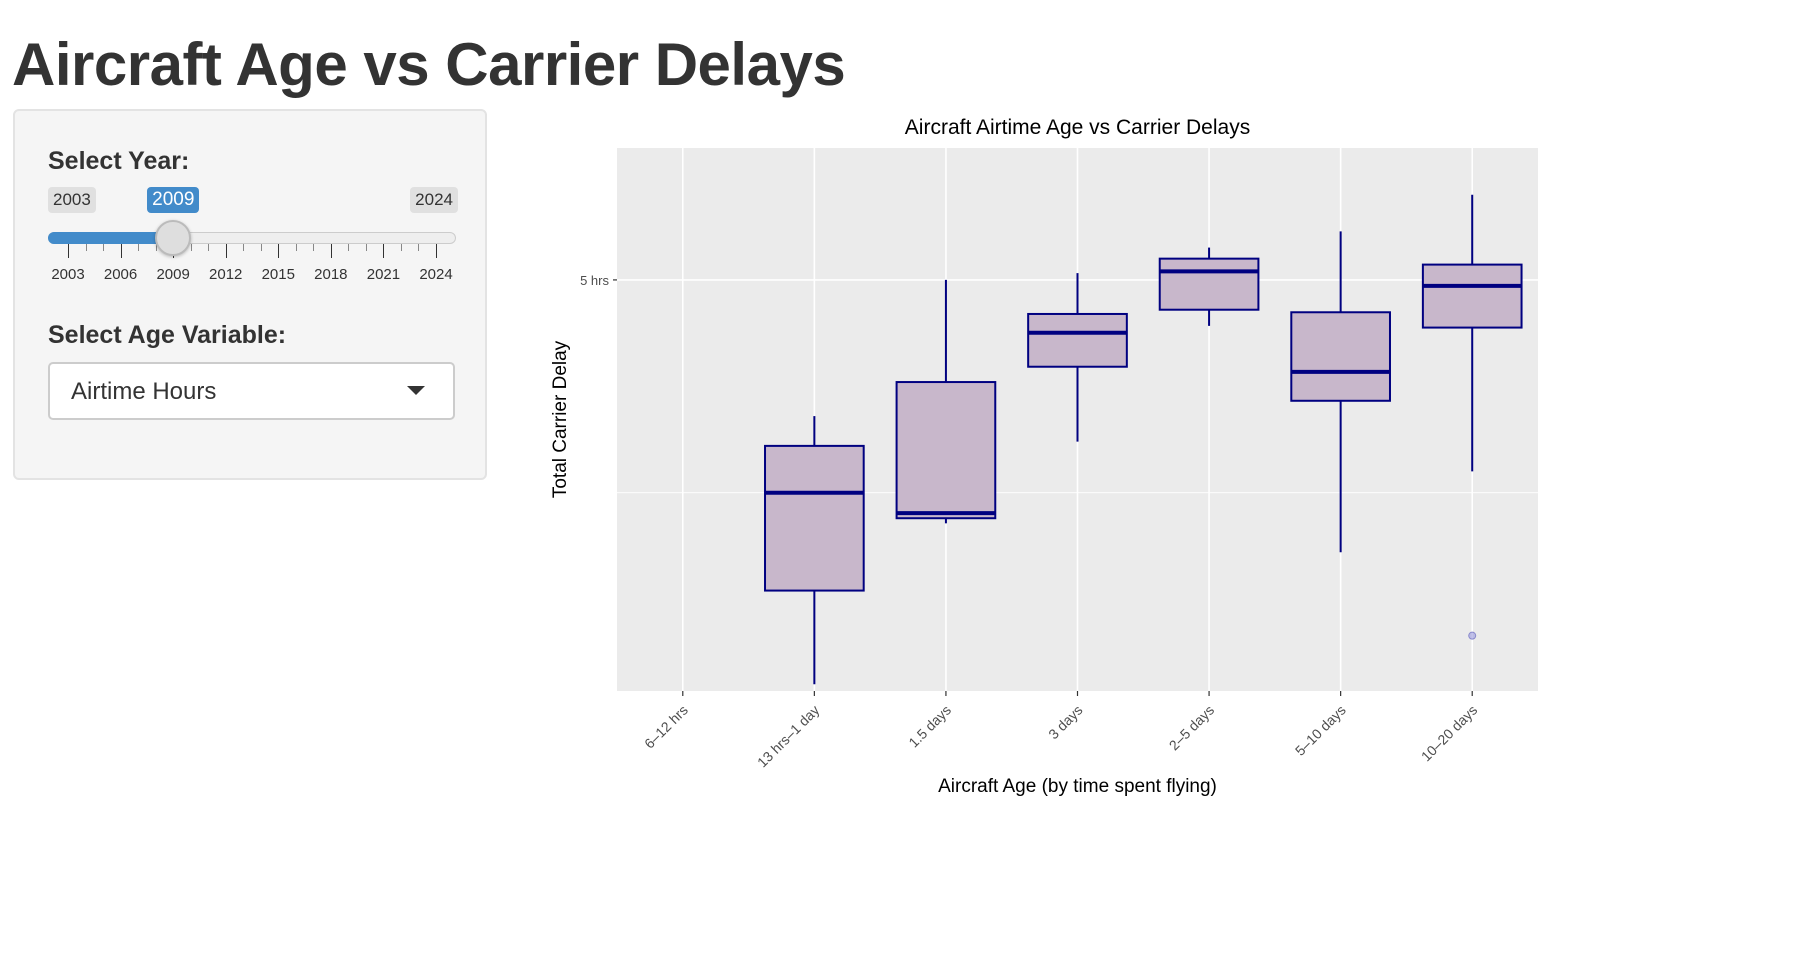  What do you see at coordinates (167, 335) in the screenshot?
I see `age-variable-label: Select Age Variable:` at bounding box center [167, 335].